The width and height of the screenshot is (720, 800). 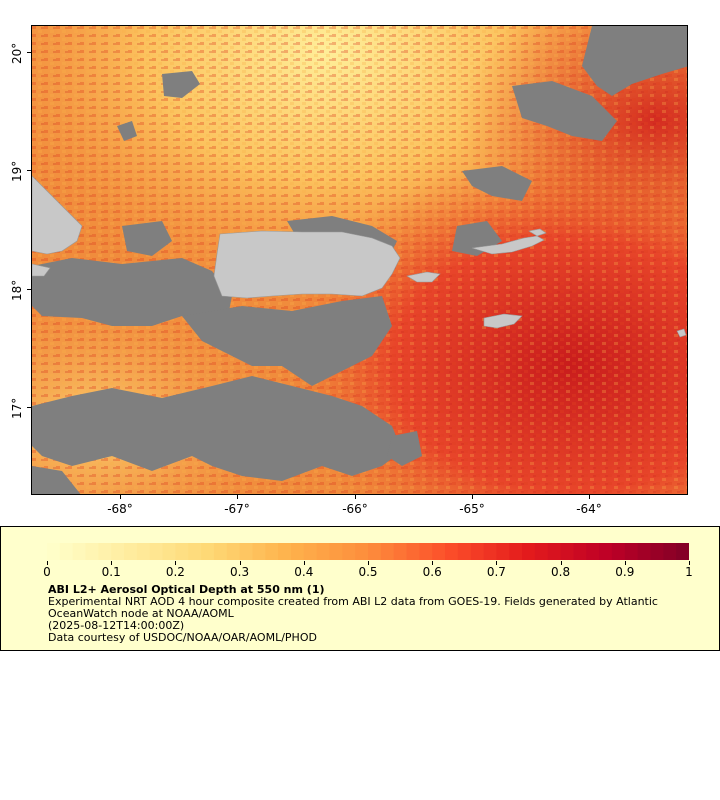 What do you see at coordinates (111, 572) in the screenshot?
I see `colorbar-tick-label: 0.1` at bounding box center [111, 572].